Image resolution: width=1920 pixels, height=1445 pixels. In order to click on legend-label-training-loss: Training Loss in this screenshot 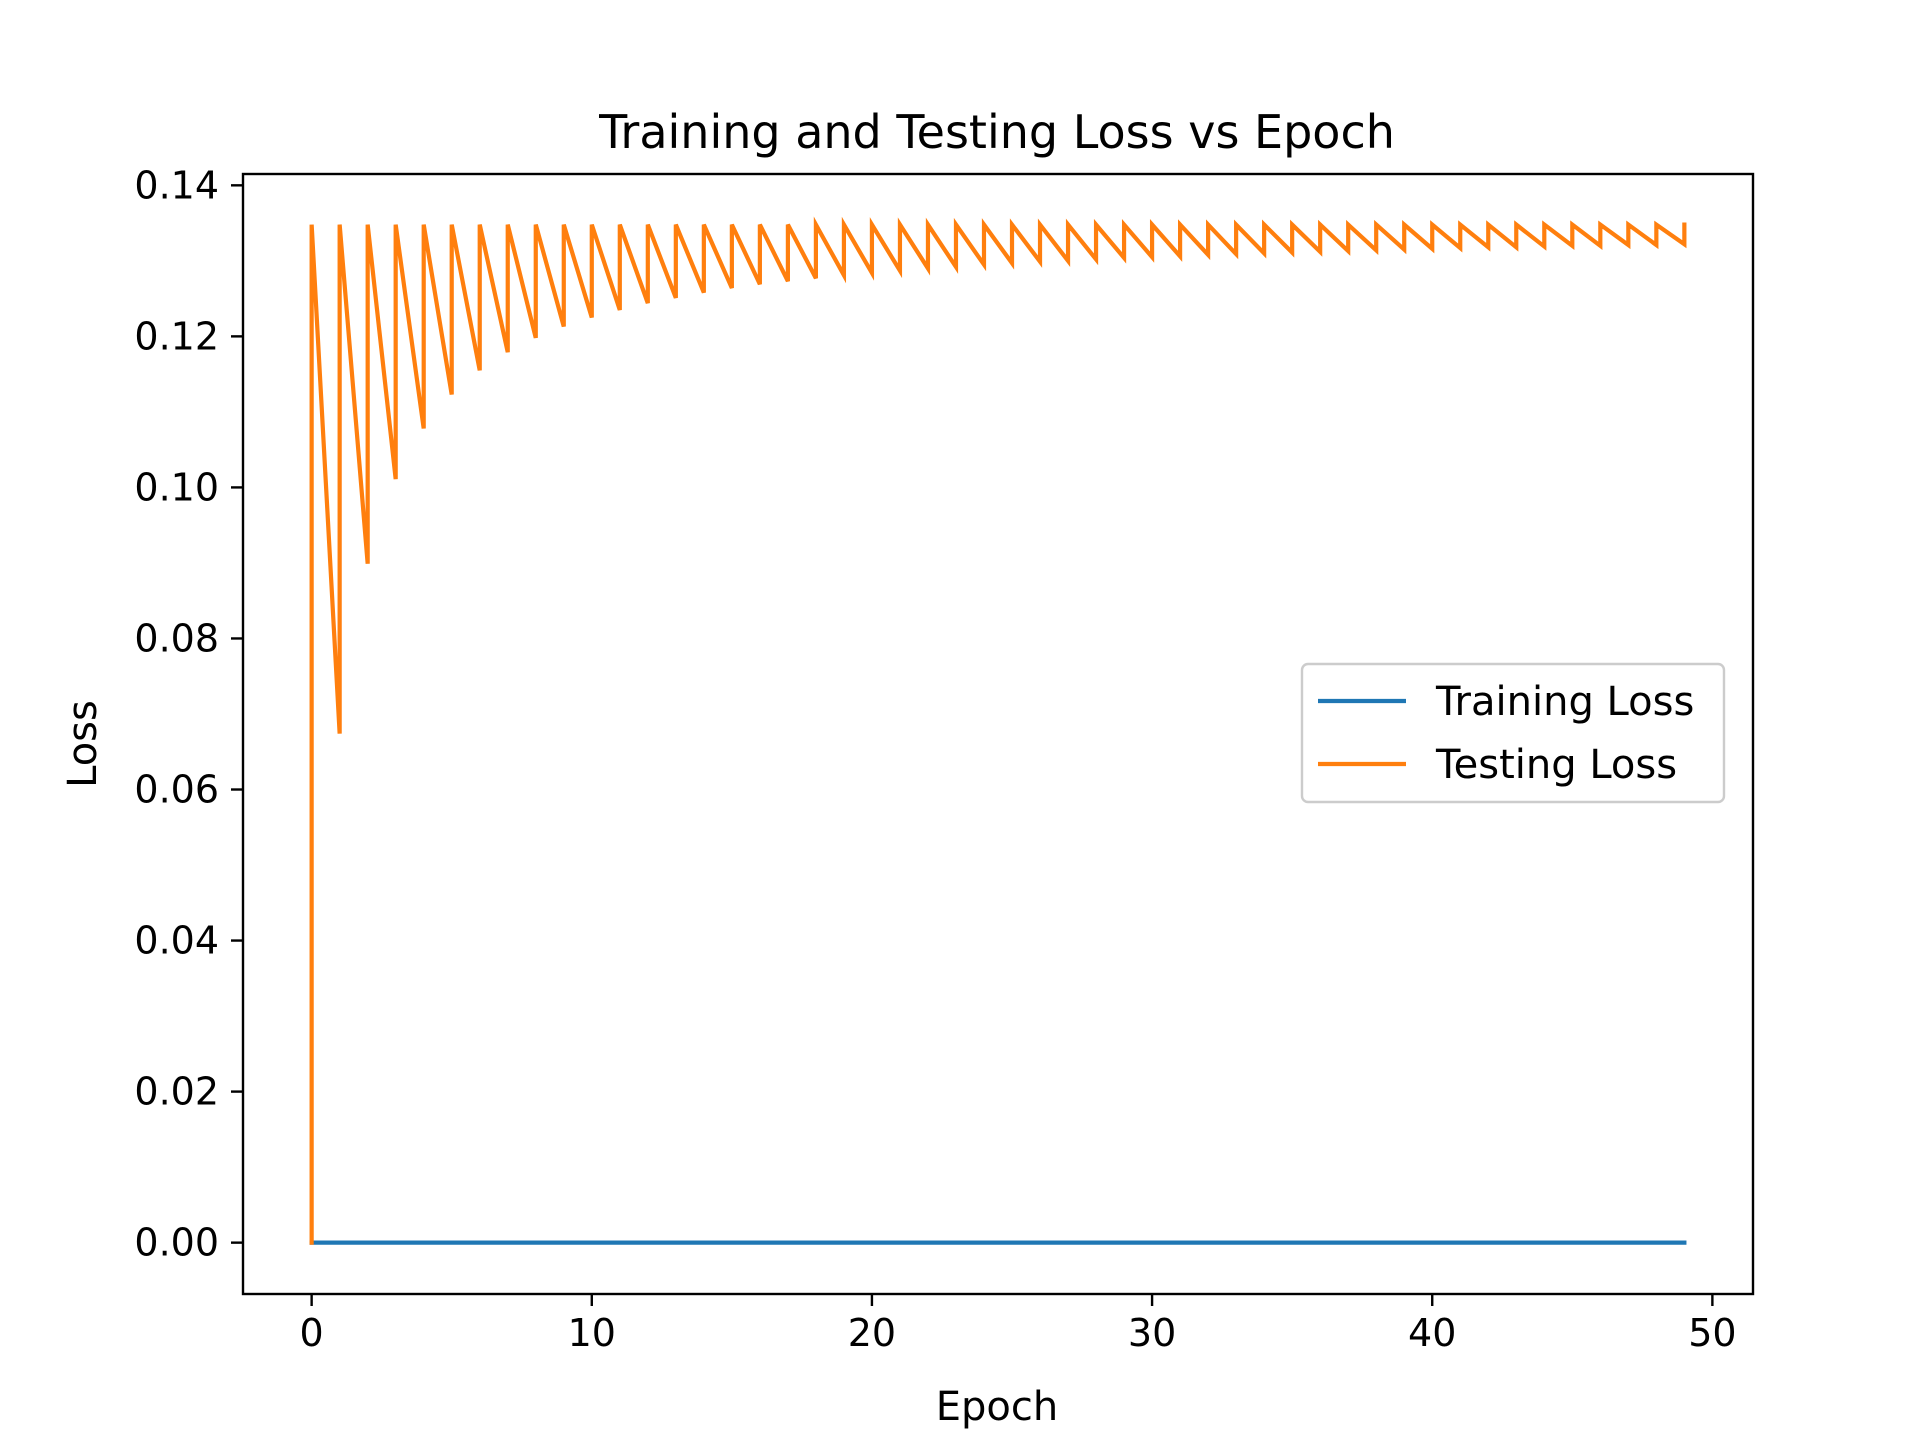, I will do `click(1564, 702)`.